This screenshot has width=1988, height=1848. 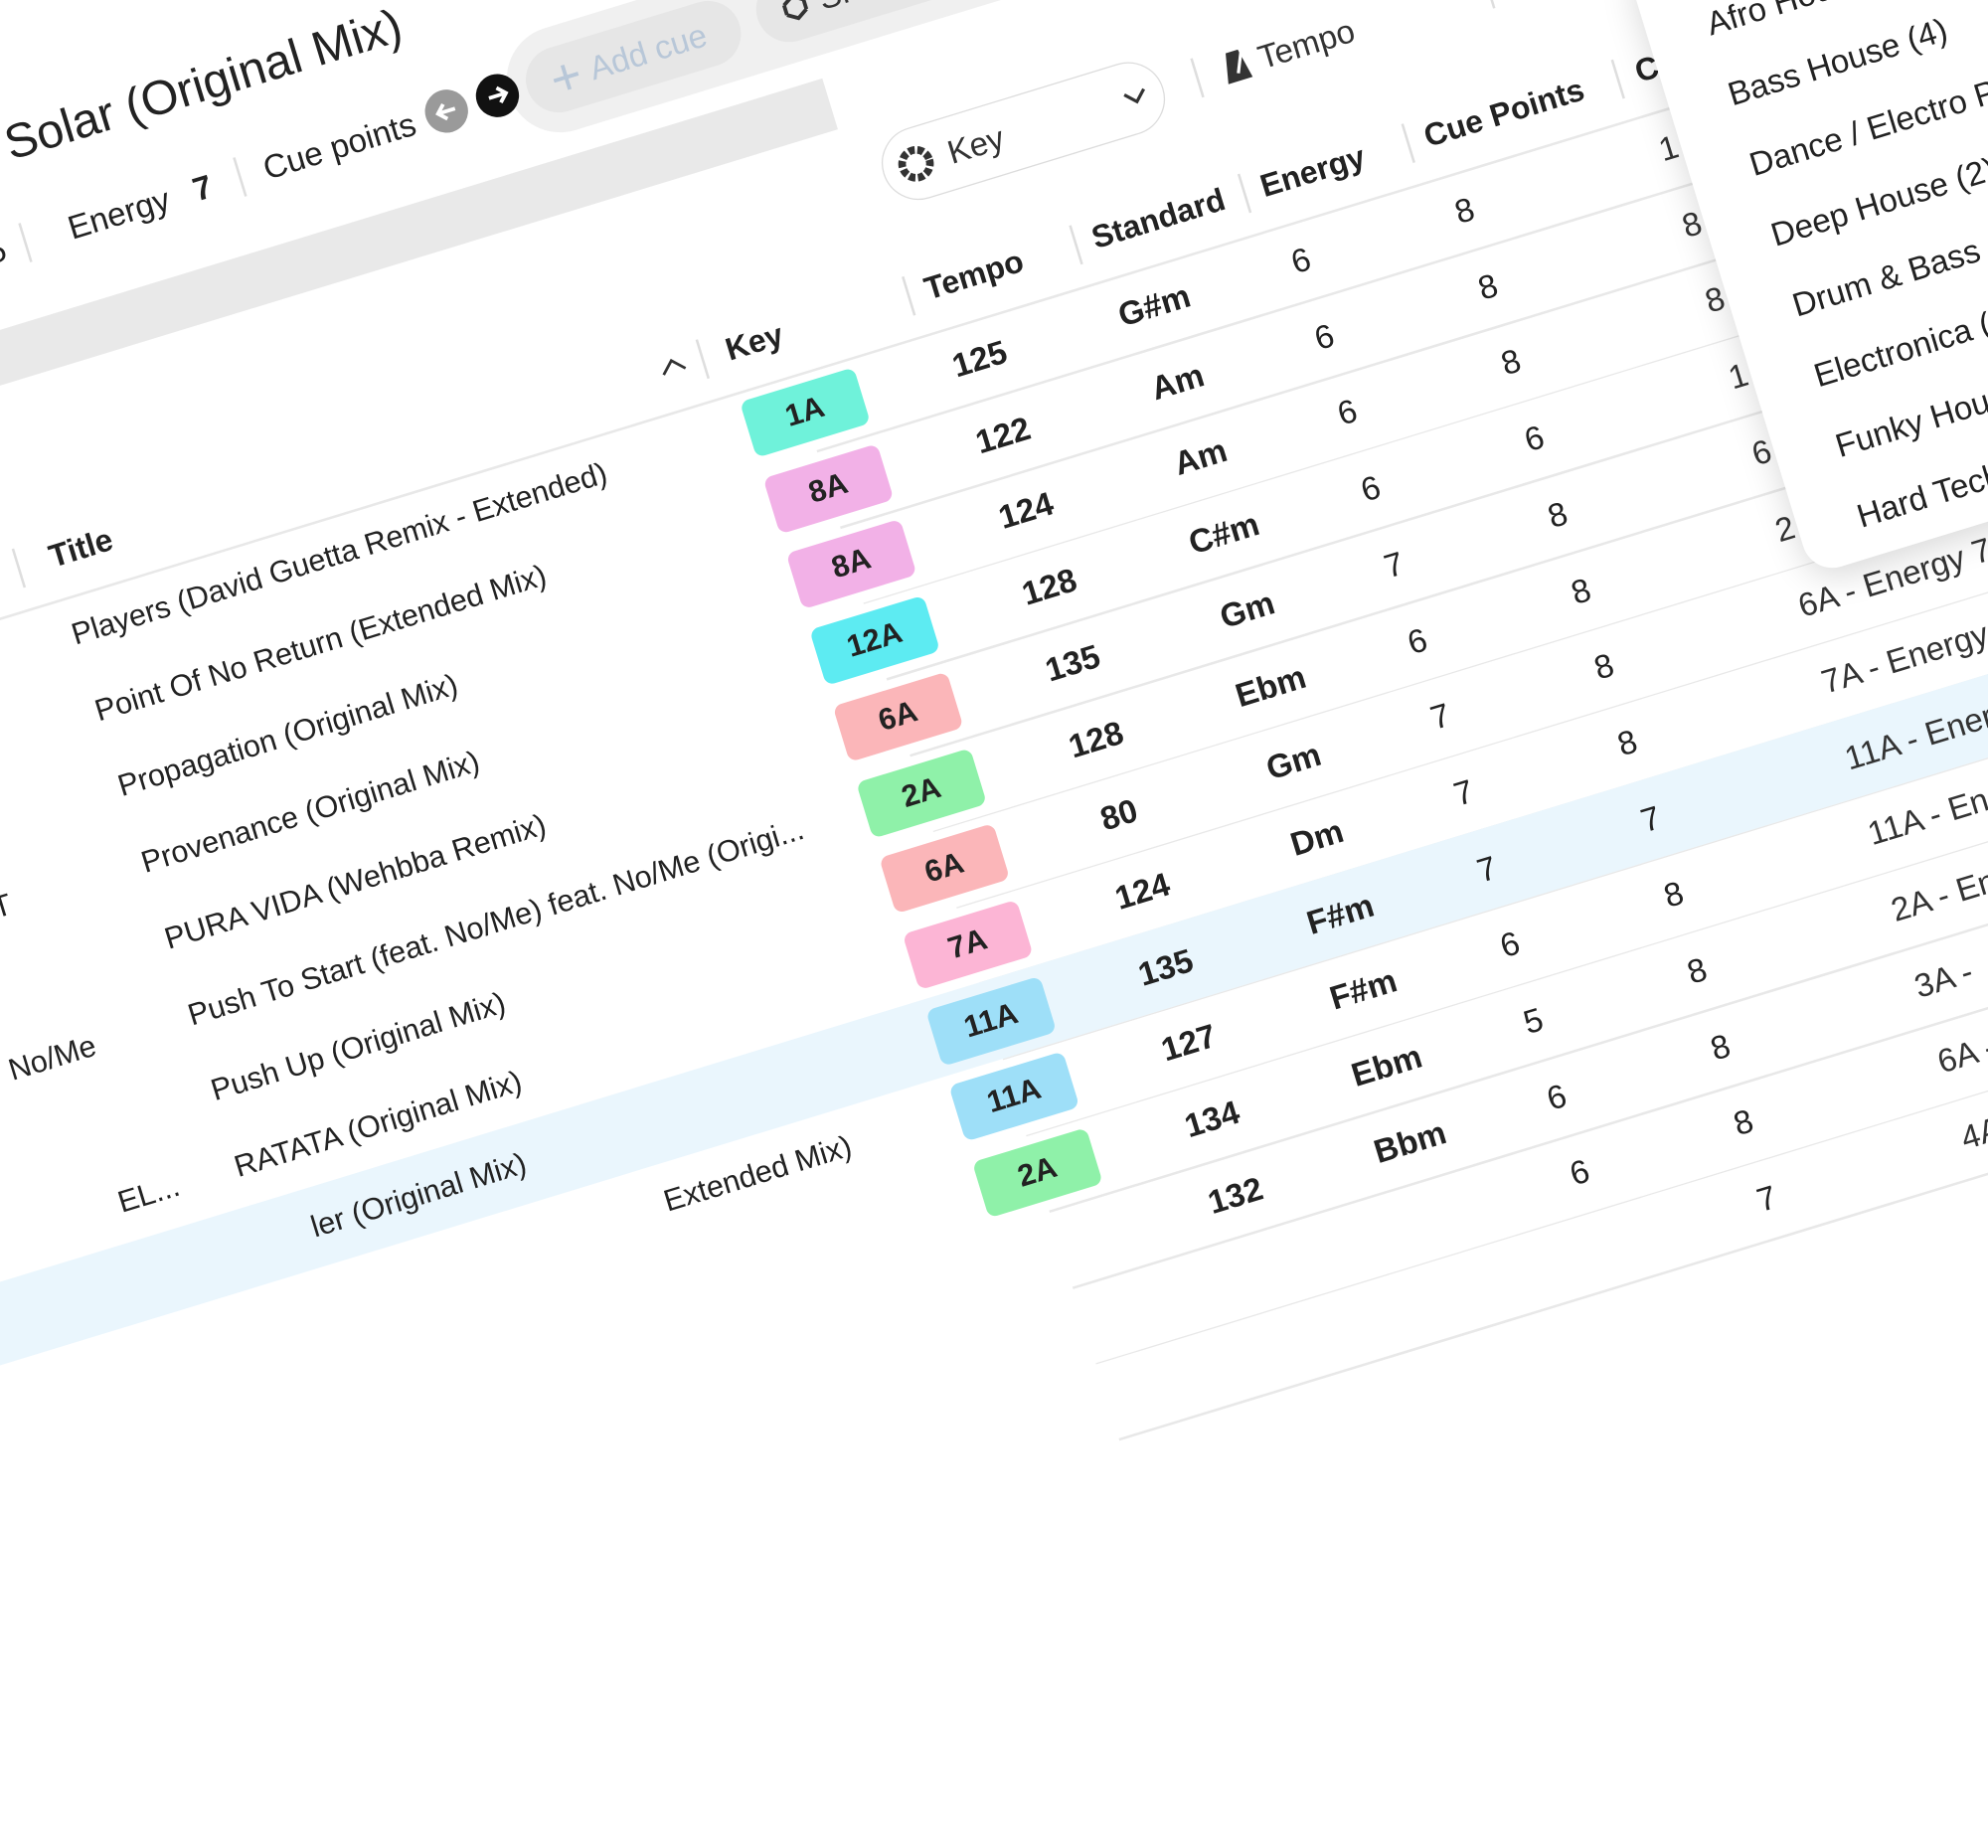 I want to click on tempo-cell: 134, so click(x=1212, y=1118).